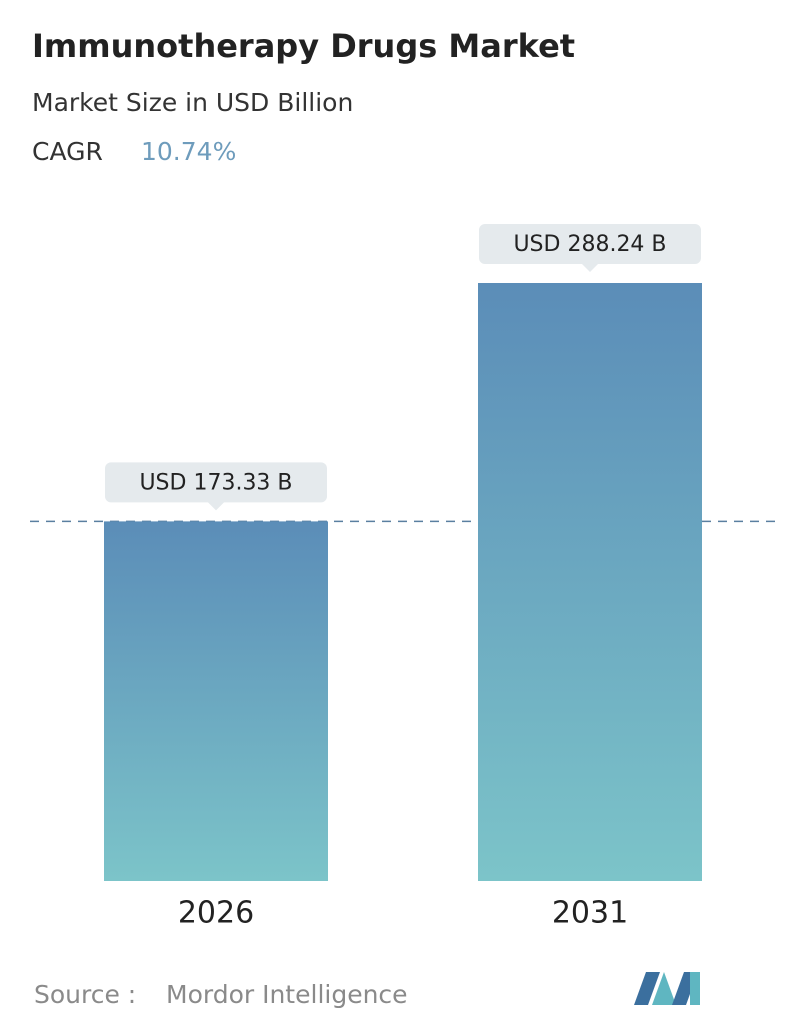  I want to click on chart-subtitle: Market Size in USD Billion, so click(192, 102).